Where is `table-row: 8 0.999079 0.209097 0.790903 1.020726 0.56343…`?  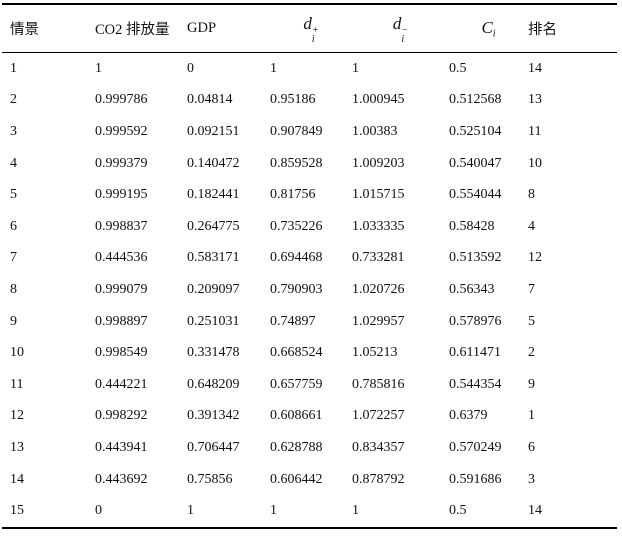 table-row: 8 0.999079 0.209097 0.790903 1.020726 0.56343… is located at coordinates (309, 290).